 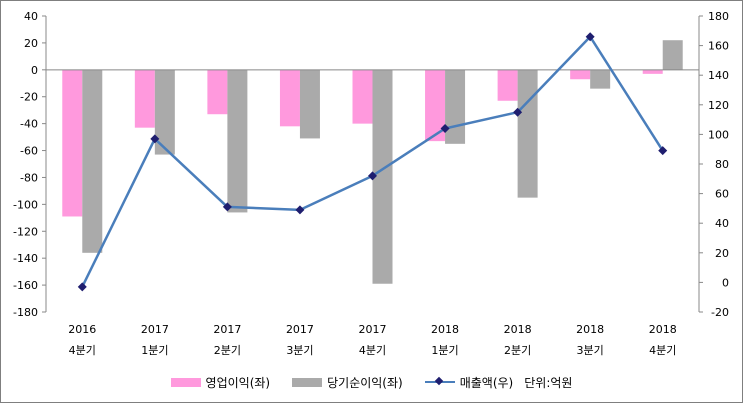 I want to click on left-tick-label: 20, so click(x=31, y=43).